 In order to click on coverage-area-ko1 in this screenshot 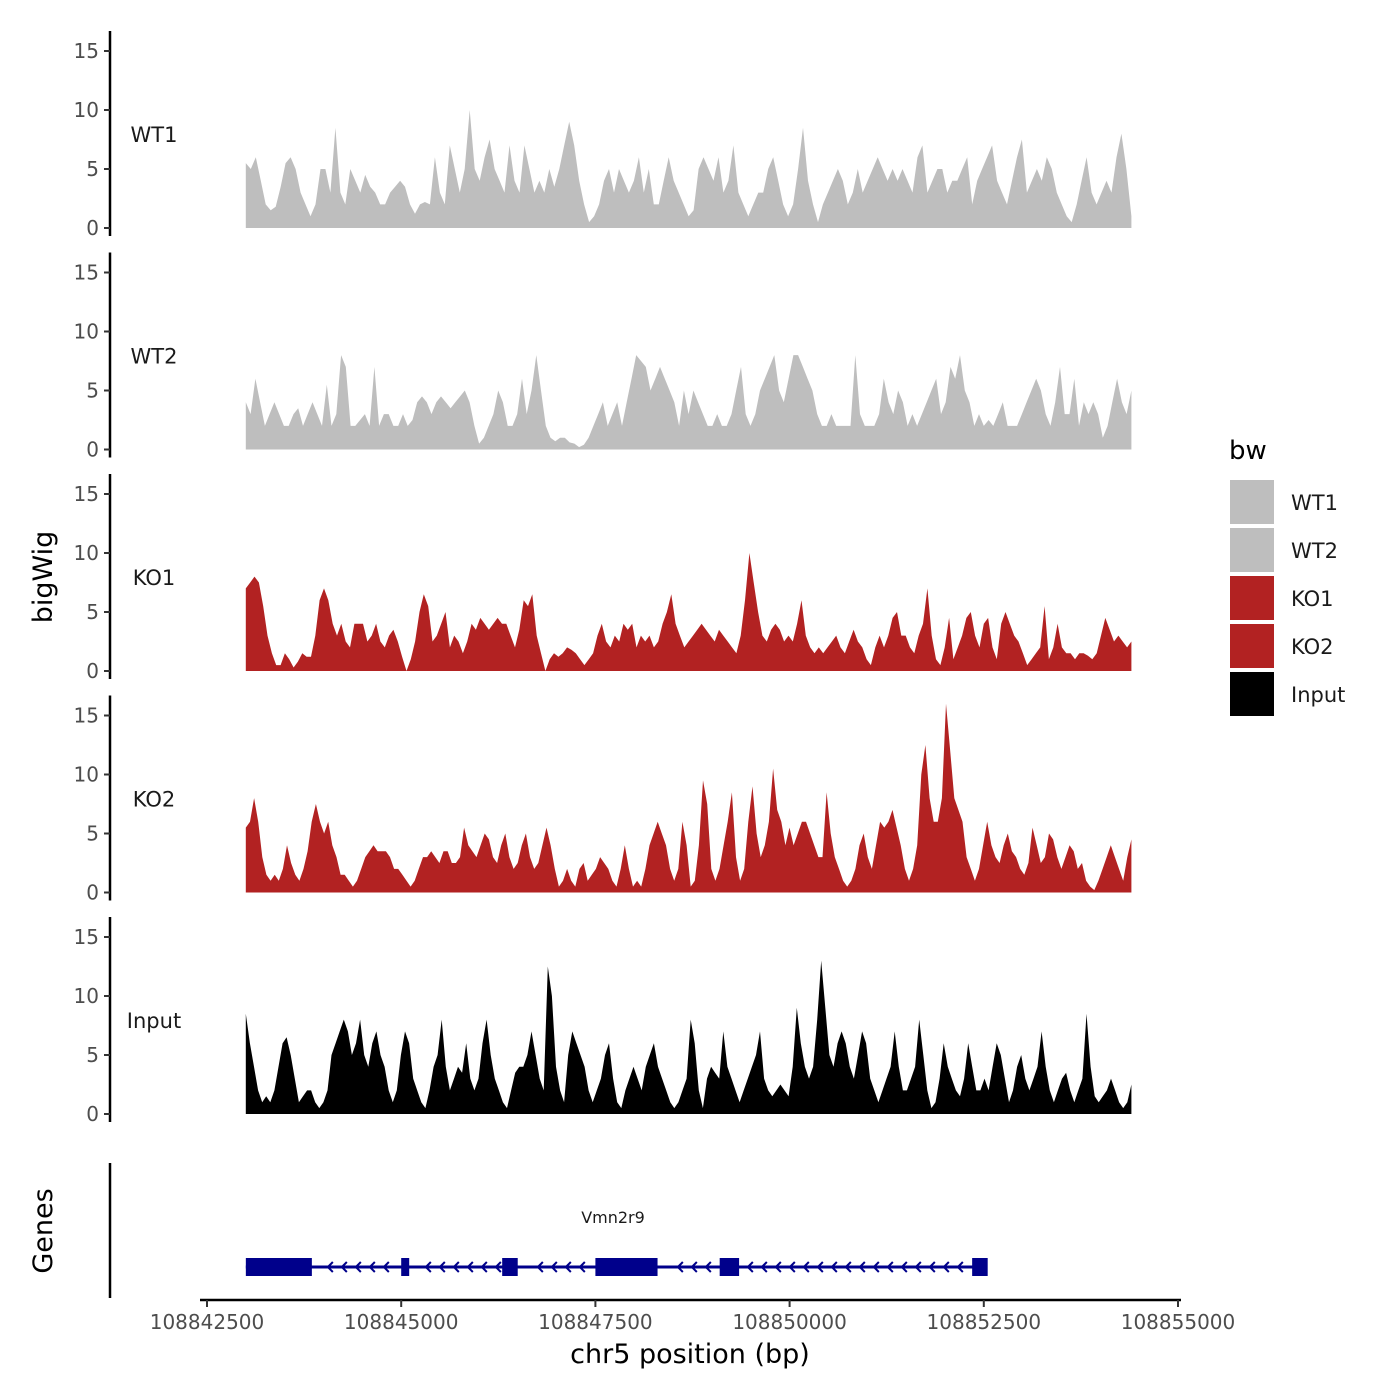, I will do `click(688, 612)`.